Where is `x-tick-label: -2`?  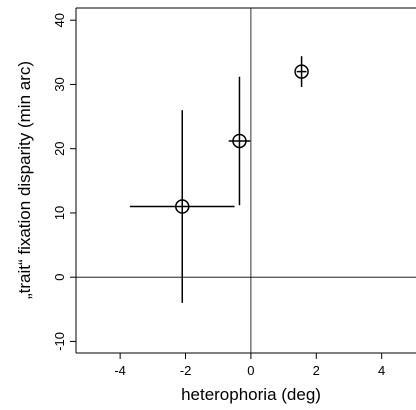
x-tick-label: -2 is located at coordinates (186, 370).